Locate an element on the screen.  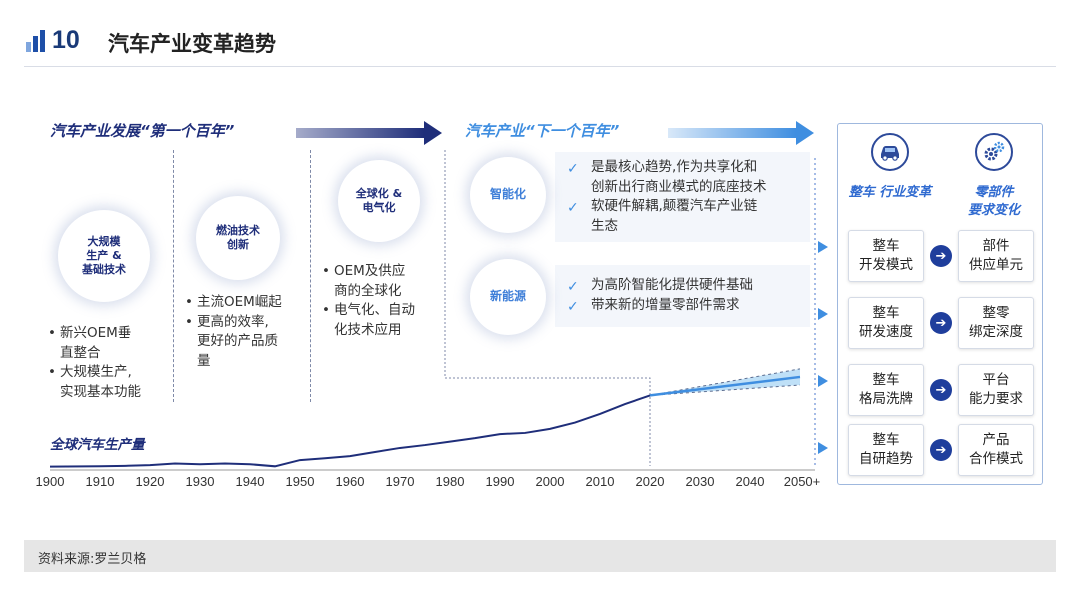
phase-bullets-2: 主流OEM崛起 更高的效率, 更好的产品质 量 is located at coordinates (245, 332).